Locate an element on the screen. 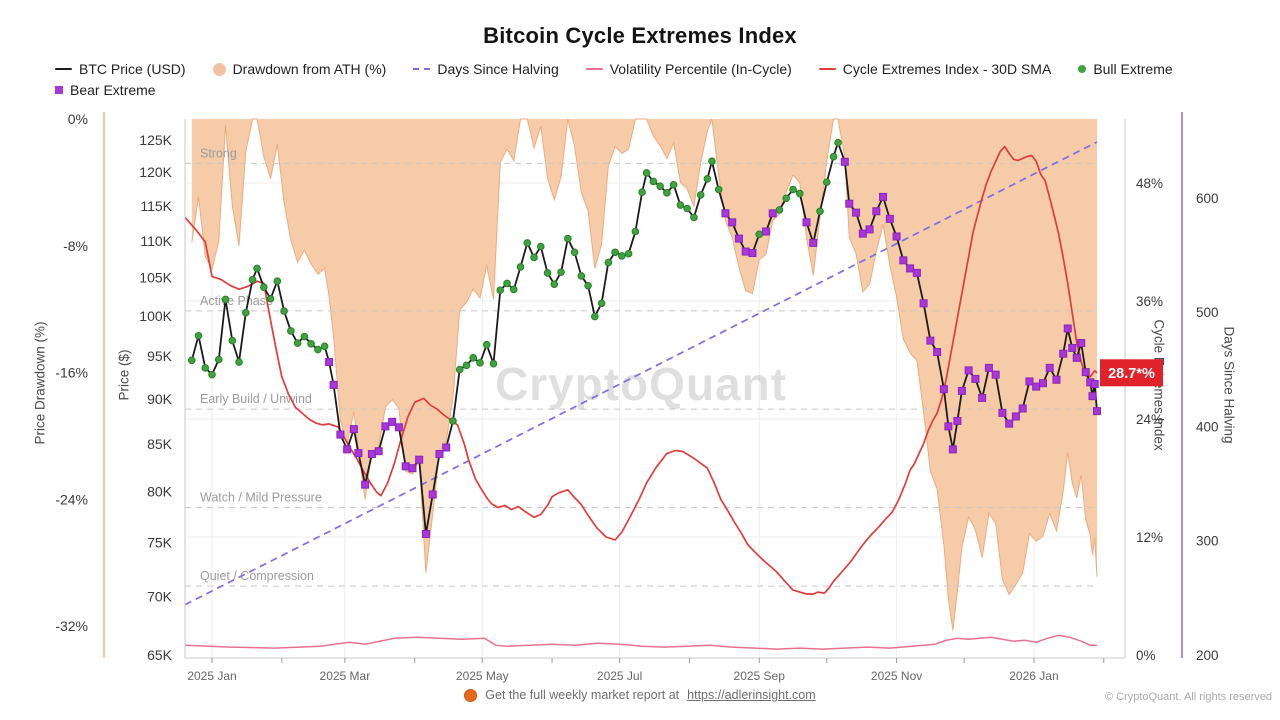  legend-item-bull-extreme: Bull Extreme is located at coordinates (1125, 69).